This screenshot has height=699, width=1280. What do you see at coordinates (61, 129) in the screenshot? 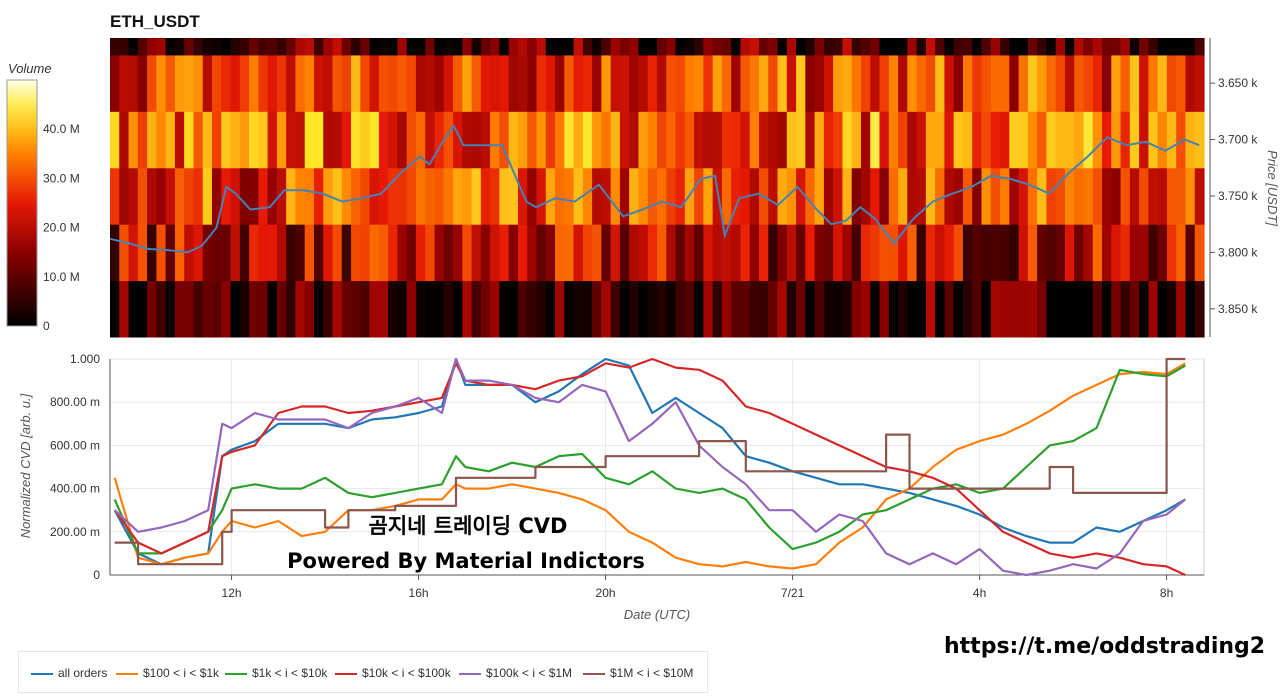
I see `colorbar-tick-label: 40.0 M` at bounding box center [61, 129].